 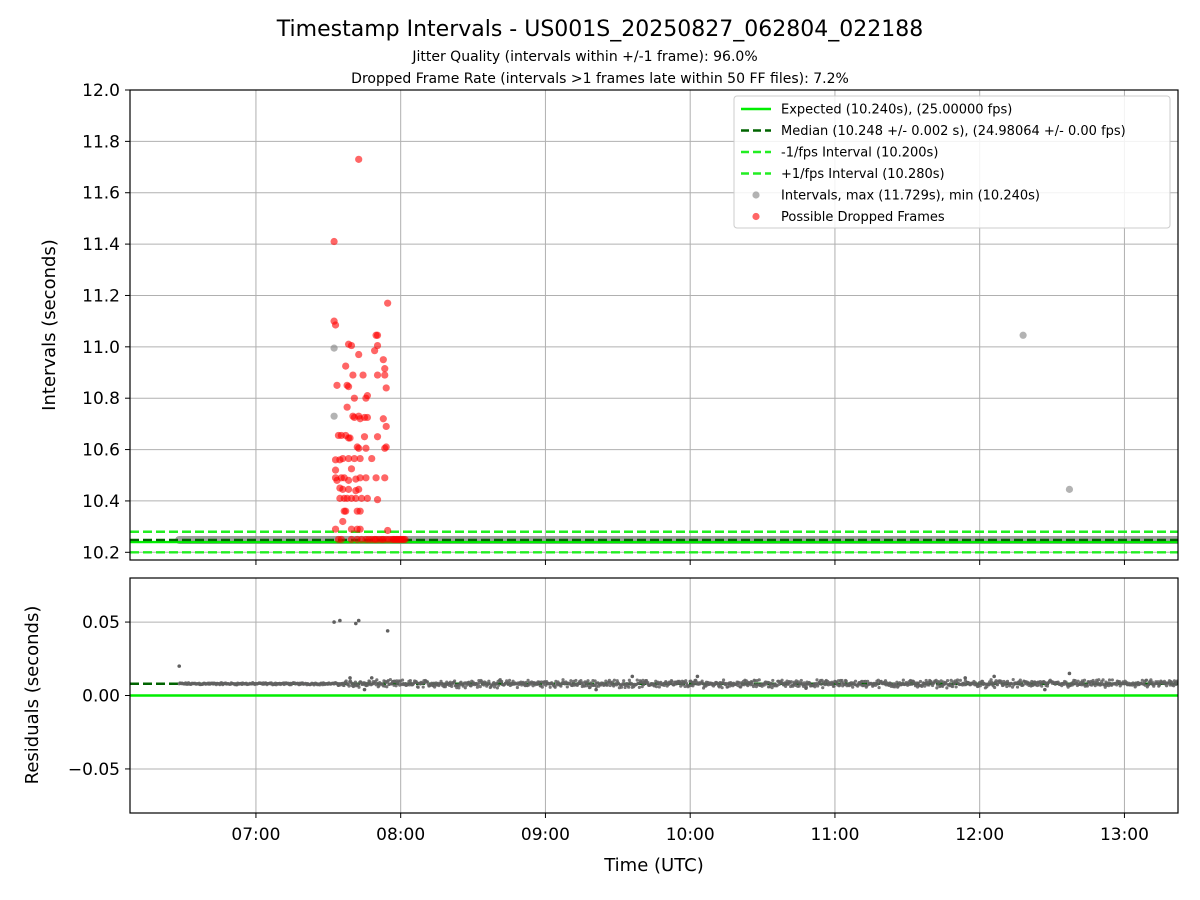 I want to click on legend-entry: +1/fps Interval (10.280s), so click(x=843, y=174).